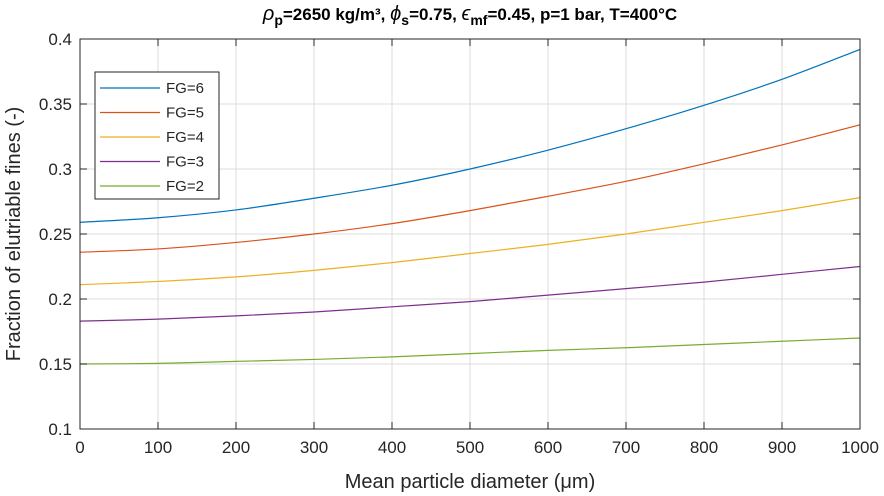 Image resolution: width=884 pixels, height=496 pixels. I want to click on legend-label: FG=4, so click(185, 137).